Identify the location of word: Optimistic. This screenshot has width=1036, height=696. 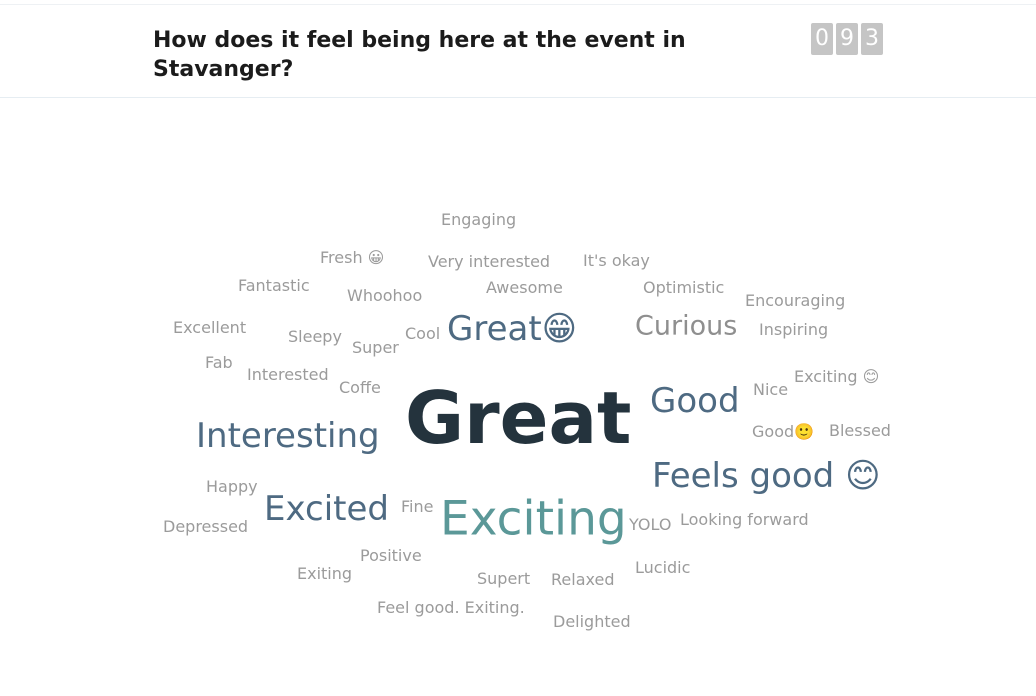
(684, 287).